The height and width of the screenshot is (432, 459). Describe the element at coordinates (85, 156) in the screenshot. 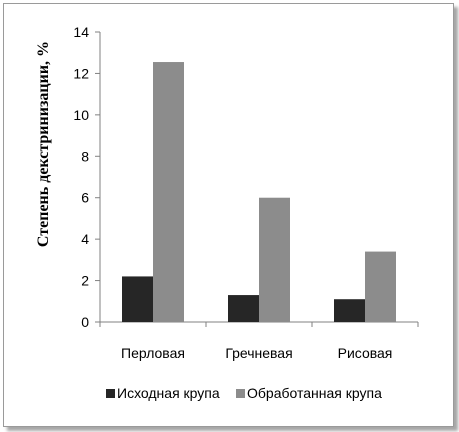

I see `y-tick-label: 8` at that location.